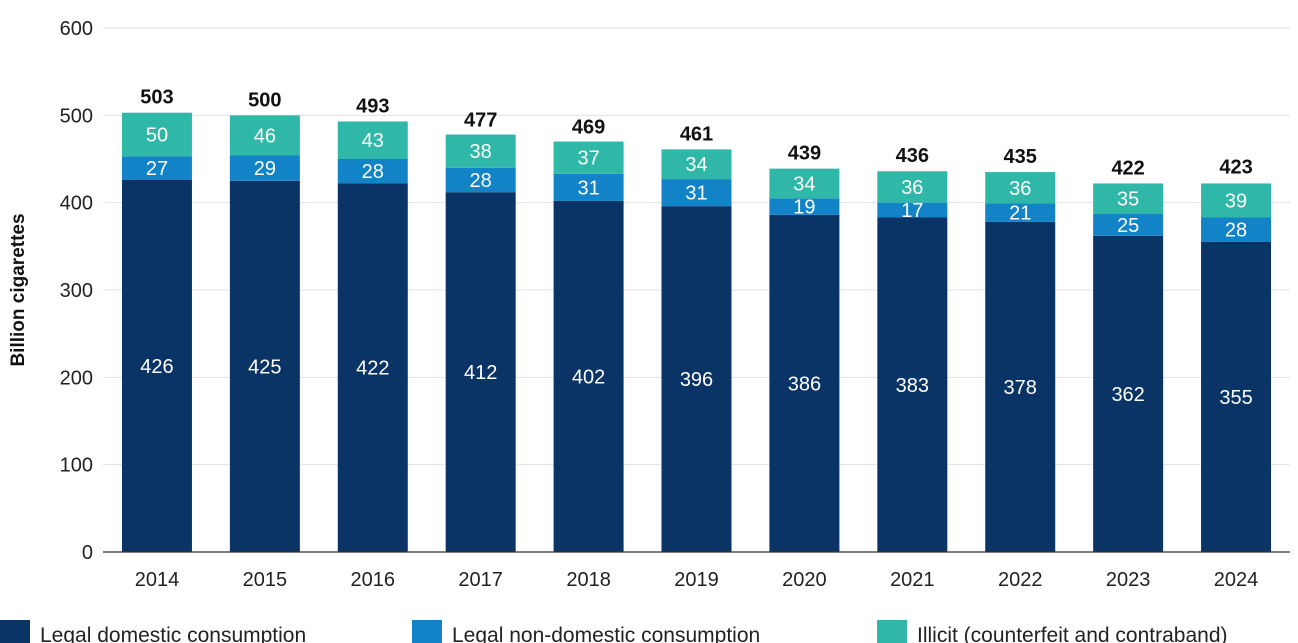  I want to click on bar-group-2018: 402 31 37 469, so click(588, 334).